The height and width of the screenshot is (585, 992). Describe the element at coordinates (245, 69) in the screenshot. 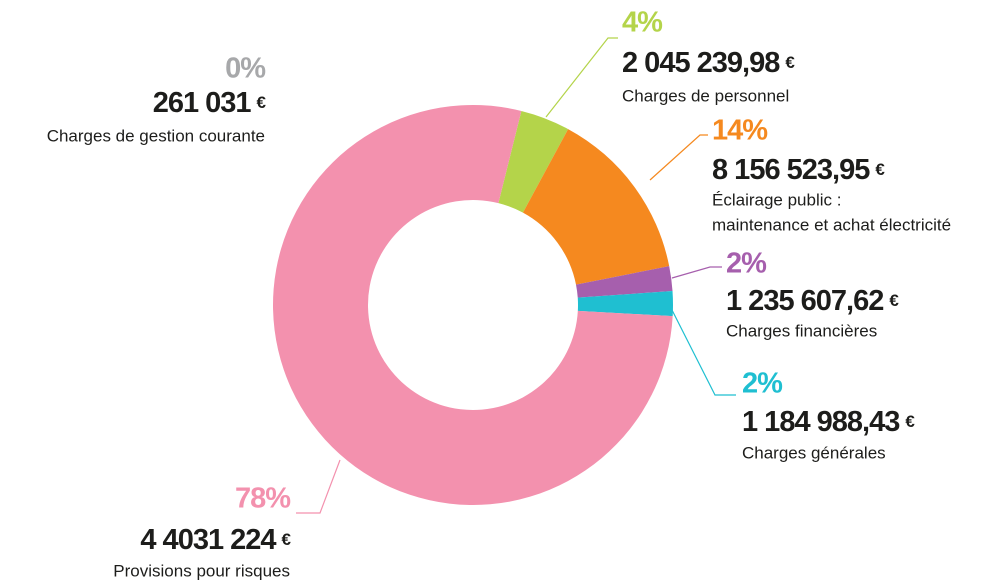

I see `percent-label: 0%` at that location.